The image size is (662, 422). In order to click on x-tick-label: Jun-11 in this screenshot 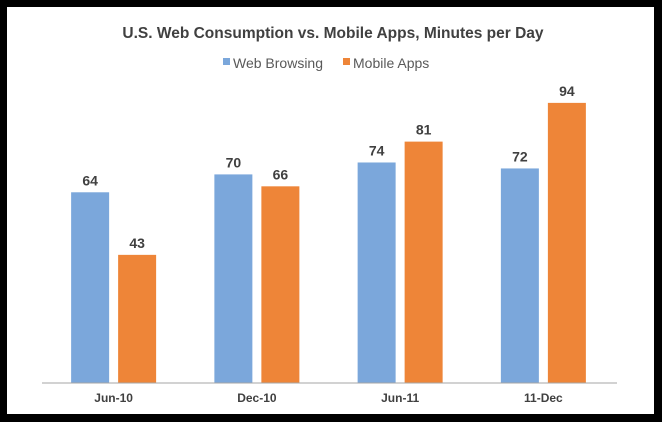, I will do `click(400, 398)`.